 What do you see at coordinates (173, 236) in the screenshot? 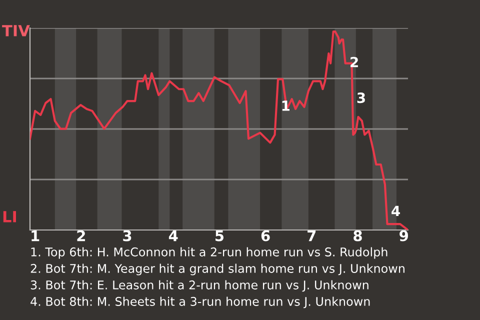
I see `x-tick-label: 4` at bounding box center [173, 236].